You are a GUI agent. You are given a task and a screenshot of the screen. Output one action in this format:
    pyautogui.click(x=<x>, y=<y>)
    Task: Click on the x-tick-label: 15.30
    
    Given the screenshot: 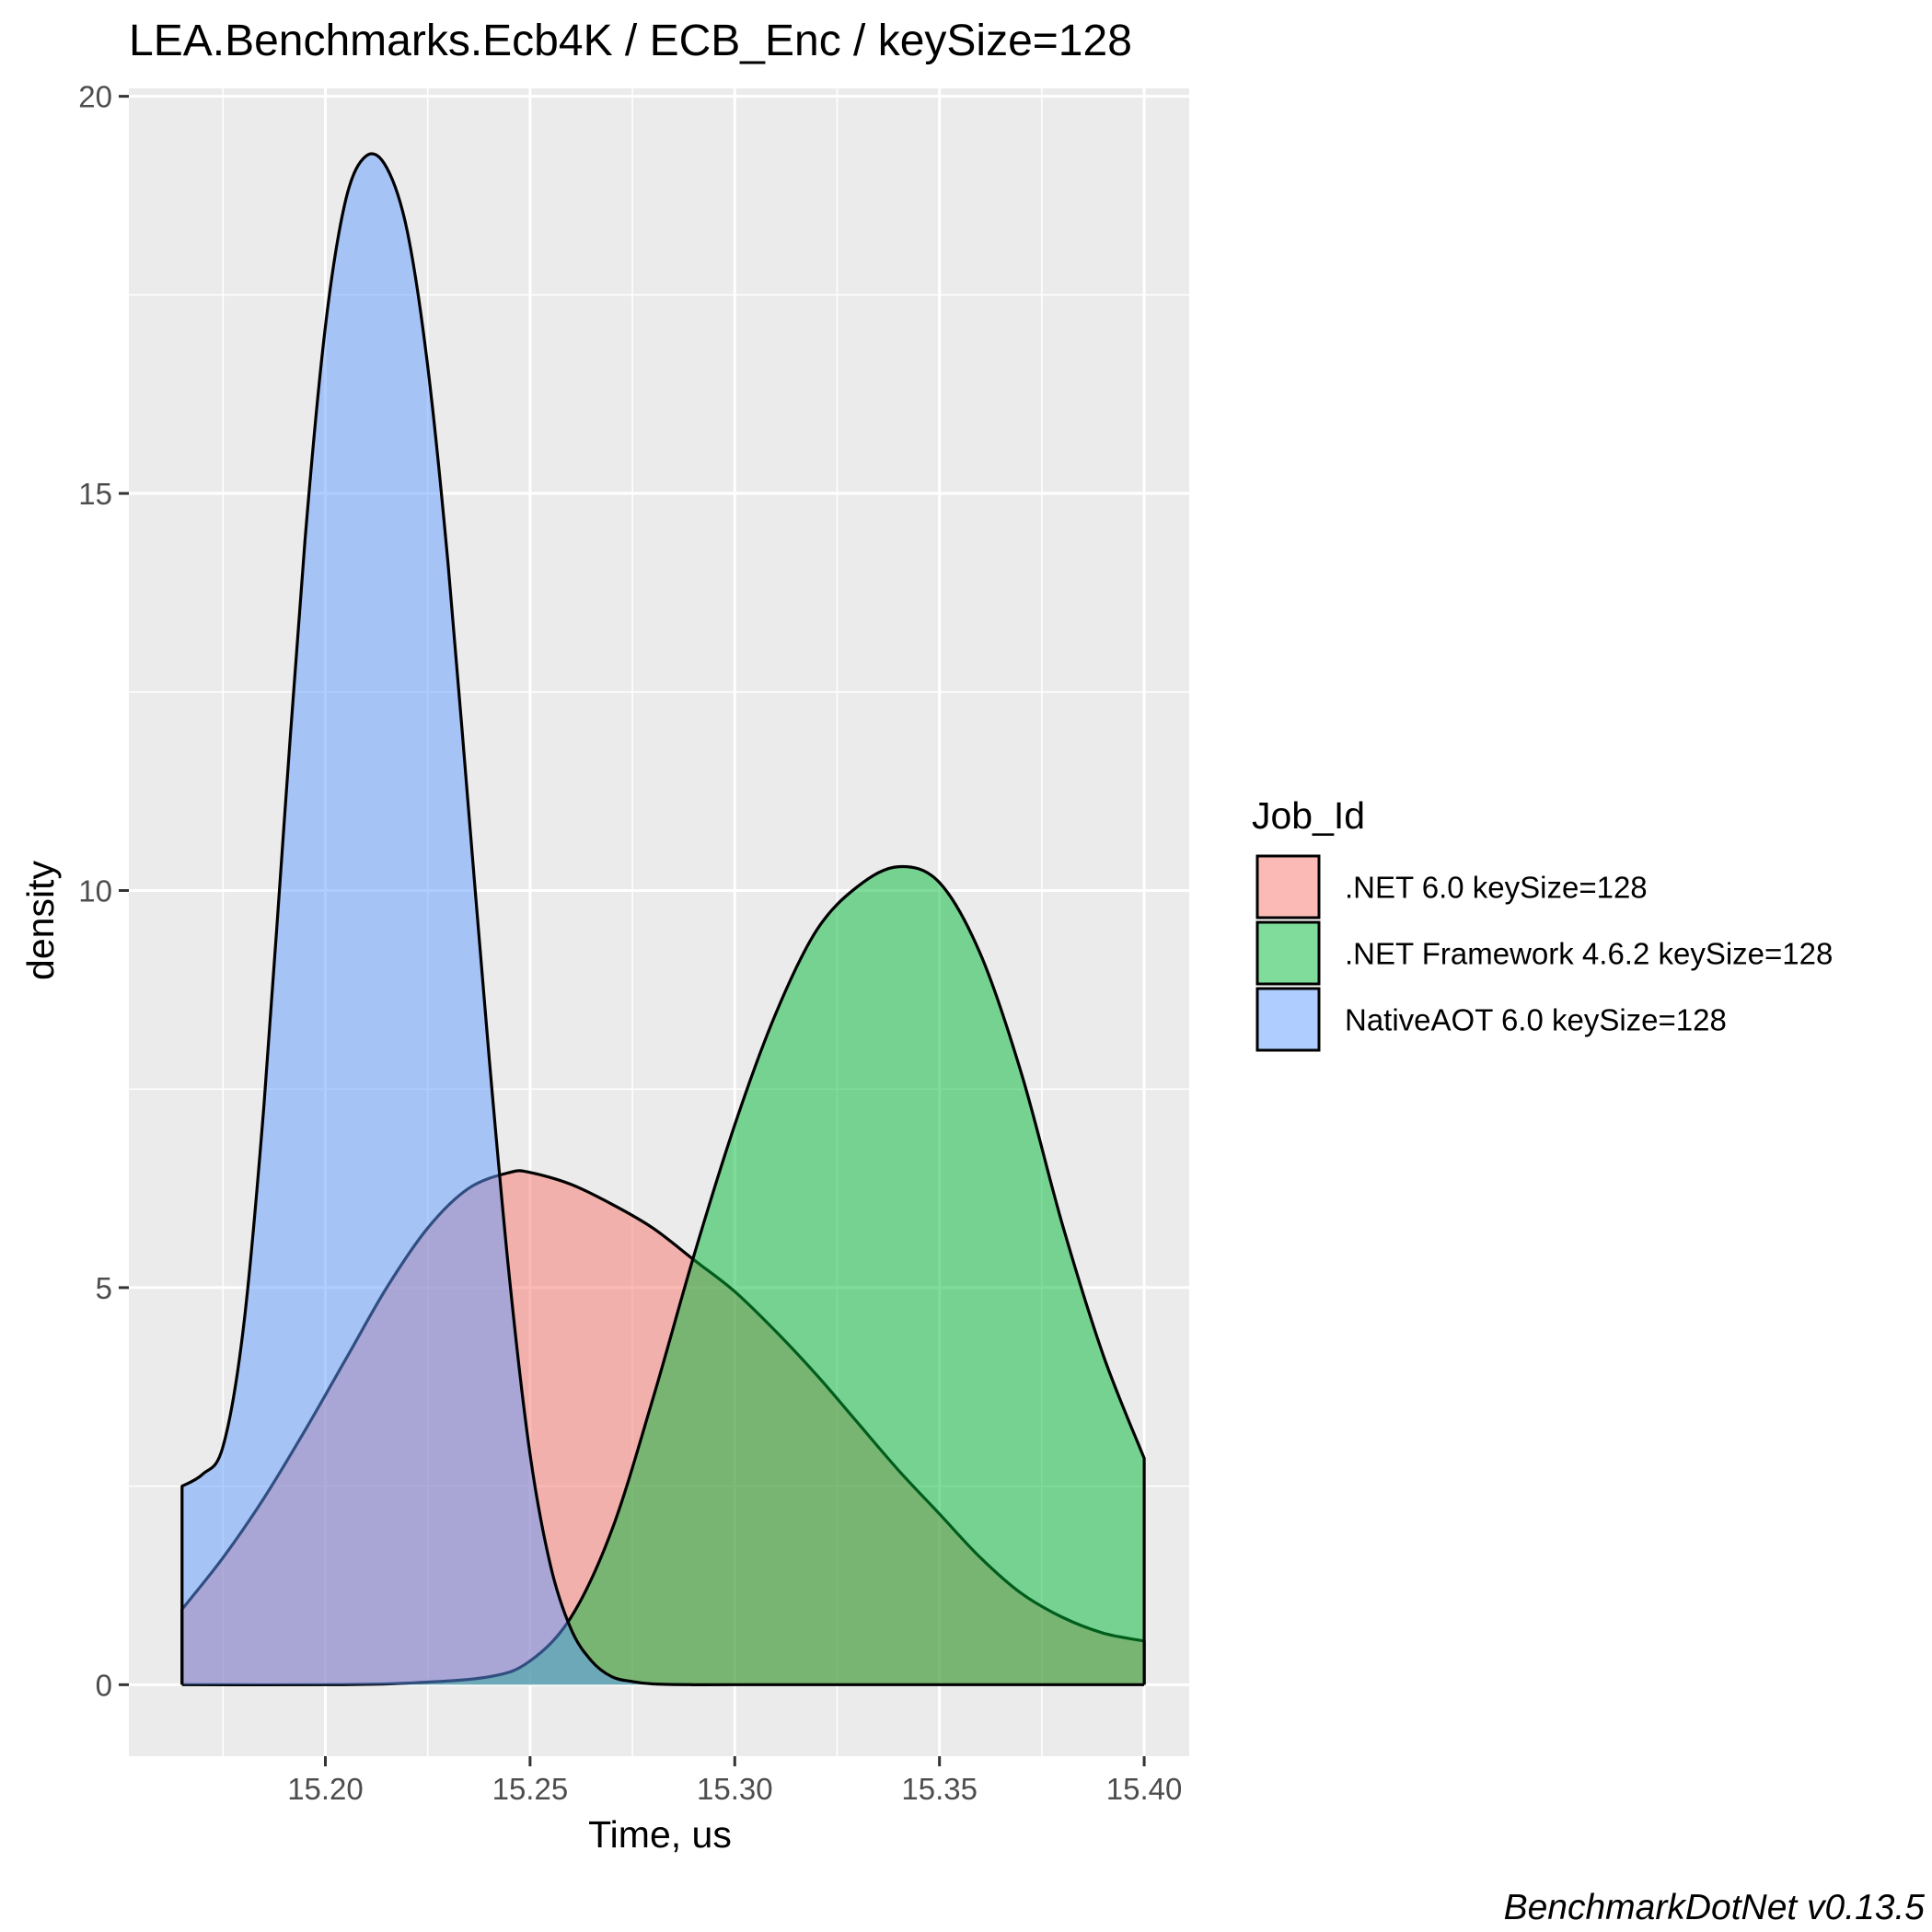 What is the action you would take?
    pyautogui.click(x=735, y=1789)
    